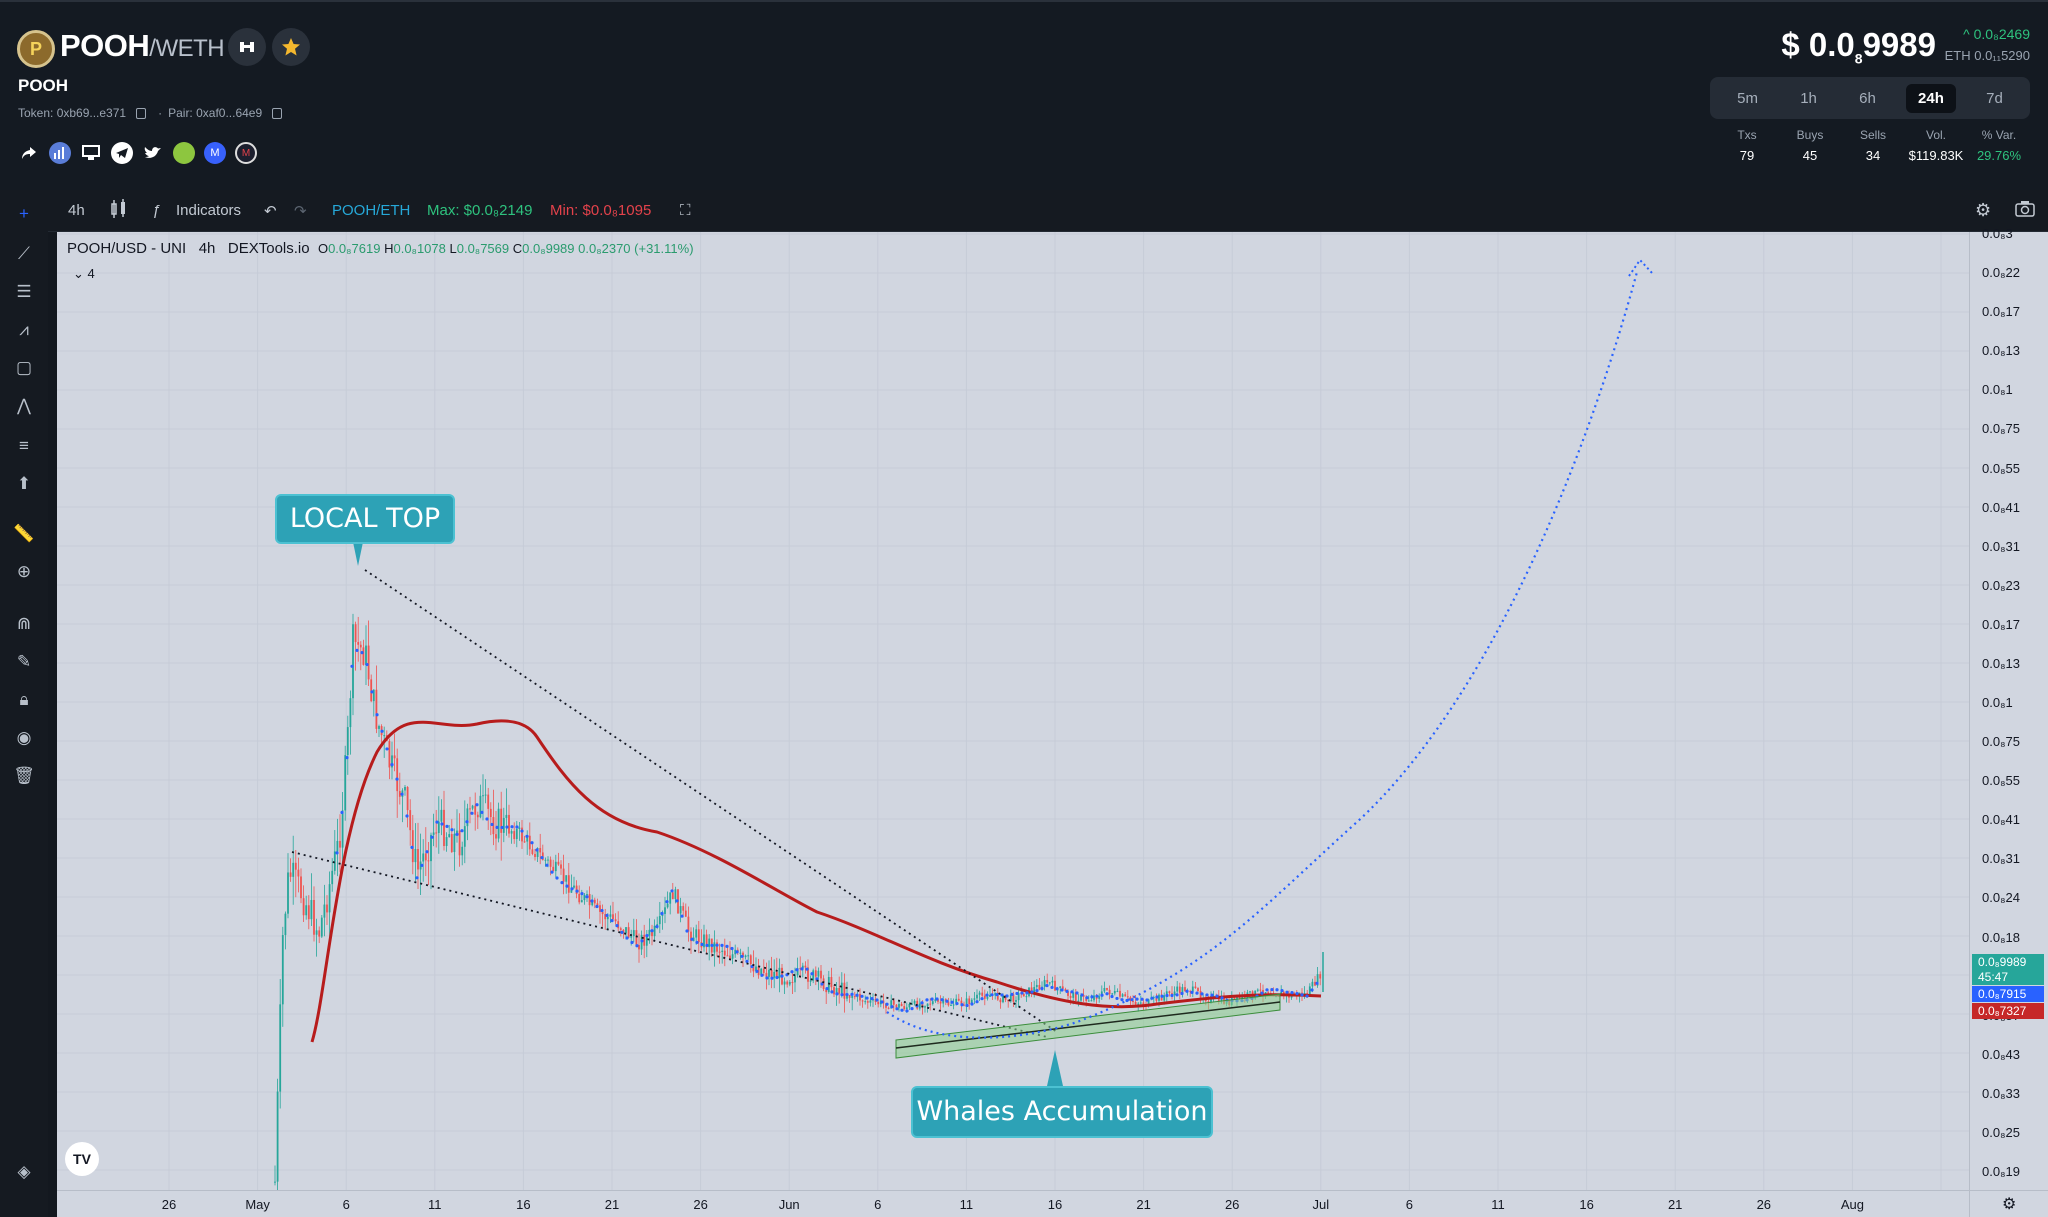 This screenshot has width=2048, height=1217. Describe the element at coordinates (24, 661) in the screenshot. I see `draw-mode-icon: ✎` at that location.